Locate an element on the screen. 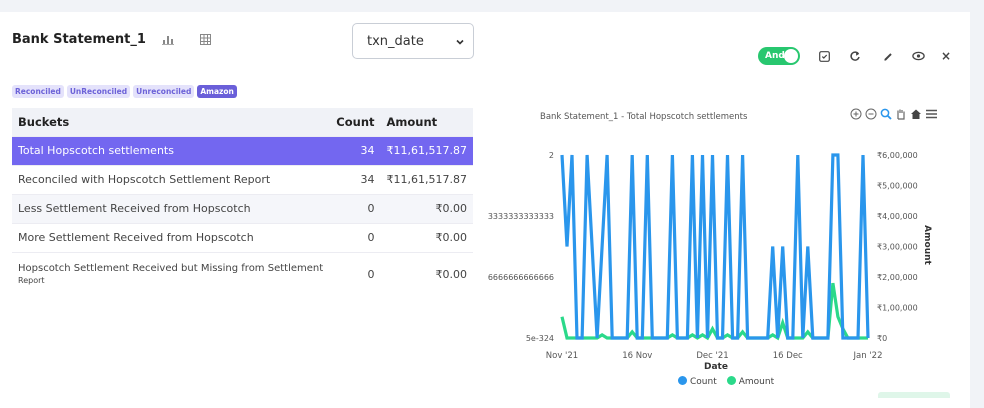  chevron-down-icon is located at coordinates (460, 43).